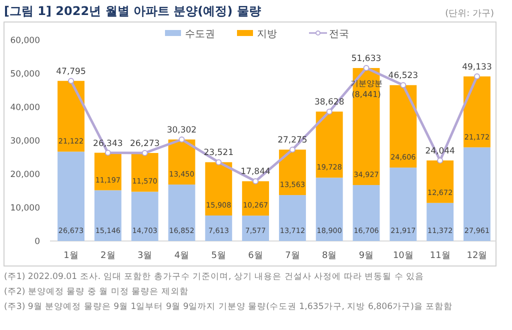 This screenshot has width=512, height=330. Describe the element at coordinates (25, 41) in the screenshot. I see `y-tick-label: 60,000` at that location.